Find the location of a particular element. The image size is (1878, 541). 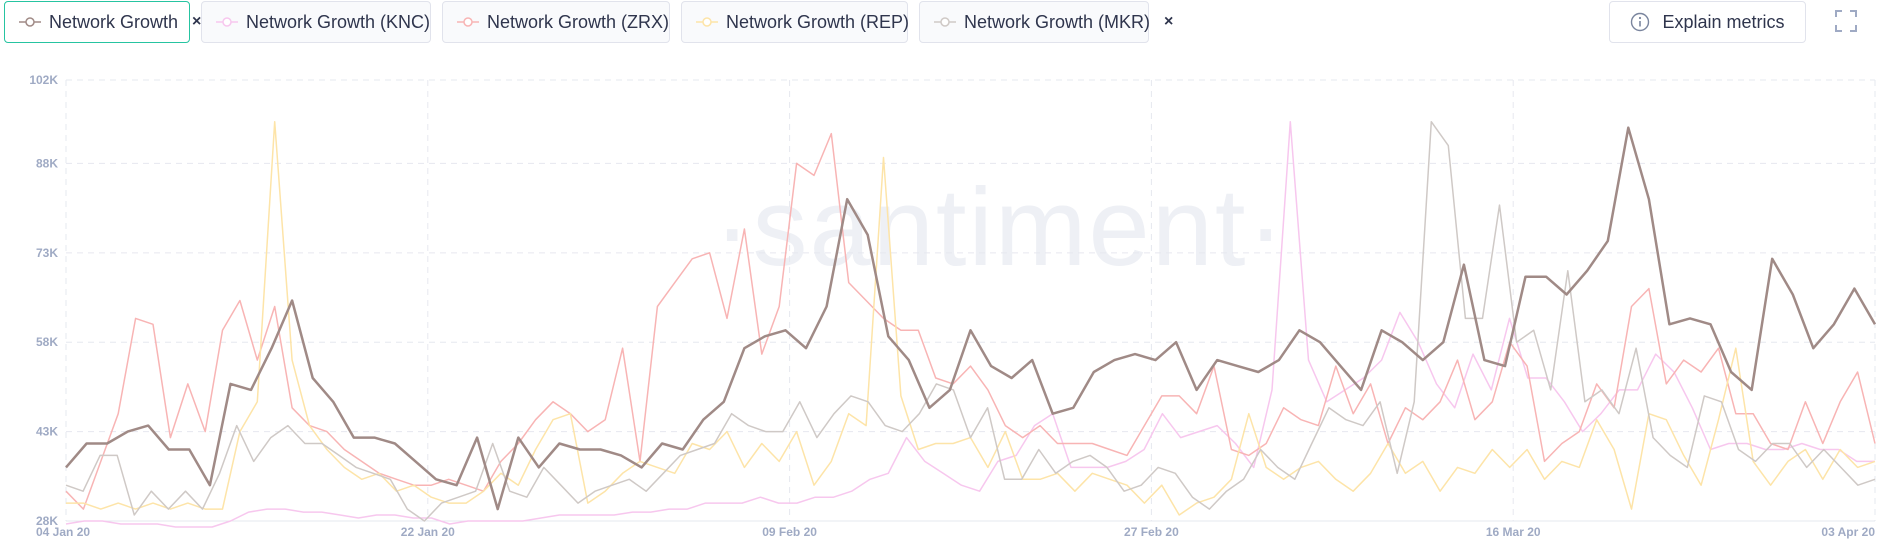

metric-chip-network-growth: Network Growth × is located at coordinates (102, 22).